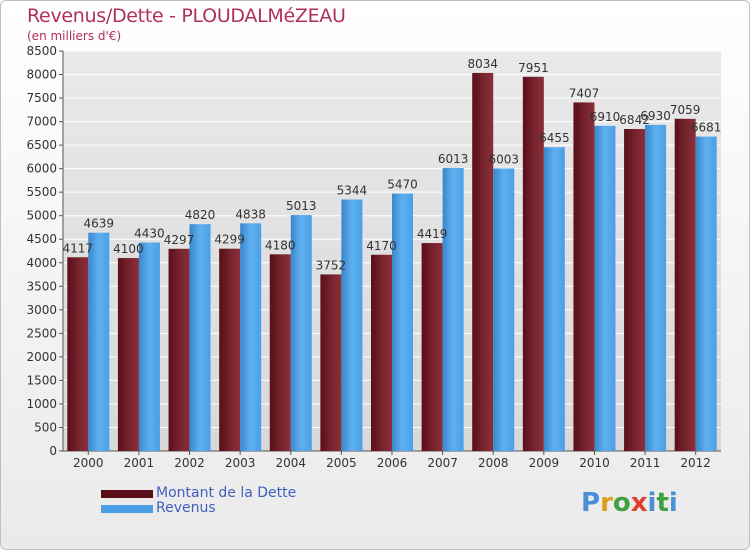  Describe the element at coordinates (226, 493) in the screenshot. I see `legend-label-dette: Montant de la Dette` at that location.